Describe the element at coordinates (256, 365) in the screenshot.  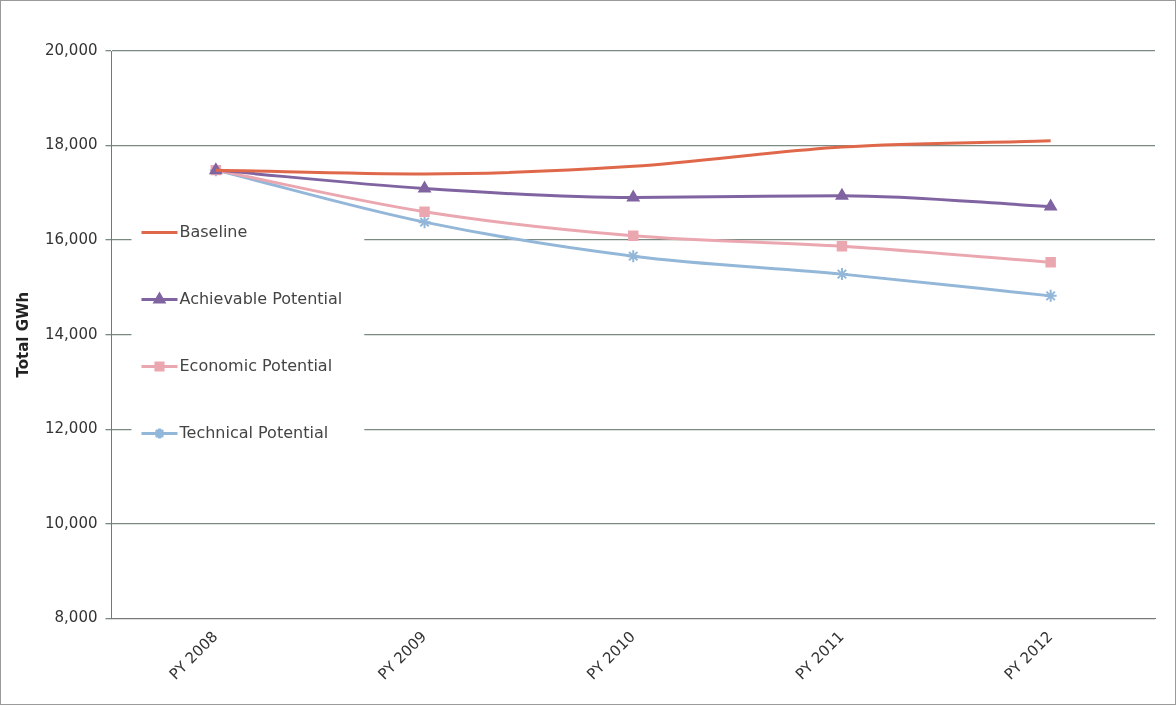
I see `legend-label: Economic Potential` at that location.